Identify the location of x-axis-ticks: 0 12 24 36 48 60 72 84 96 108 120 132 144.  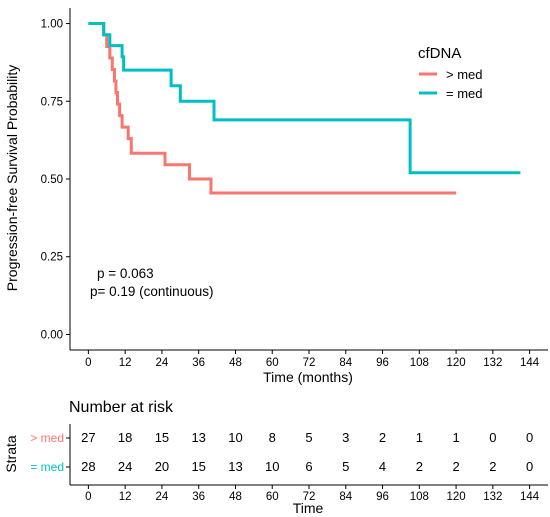
(312, 359).